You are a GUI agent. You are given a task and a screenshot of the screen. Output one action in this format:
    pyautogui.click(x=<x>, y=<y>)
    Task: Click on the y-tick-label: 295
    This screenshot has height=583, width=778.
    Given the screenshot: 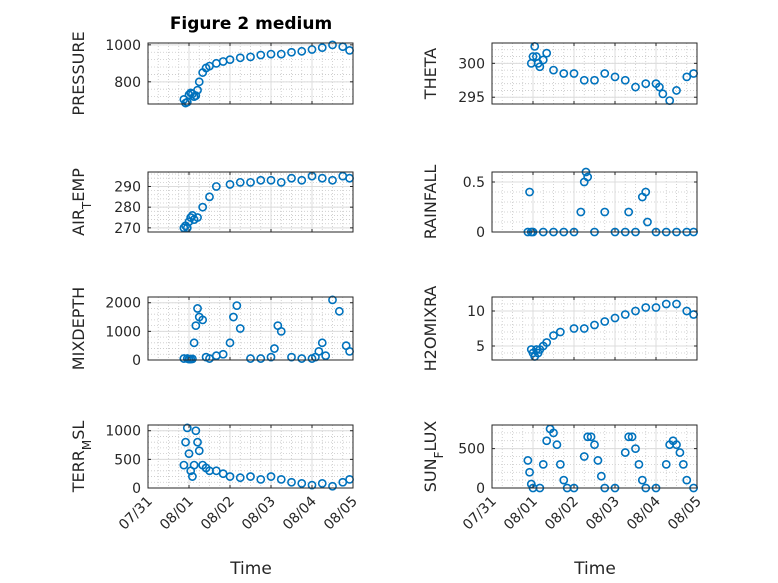 What is the action you would take?
    pyautogui.click(x=471, y=98)
    